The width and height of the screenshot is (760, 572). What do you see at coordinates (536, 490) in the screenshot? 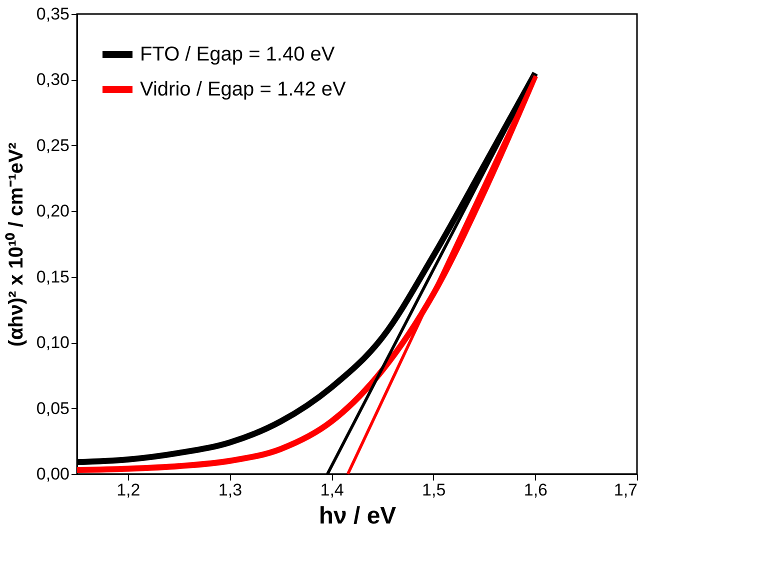
I see `x-tick-label: 1,6` at bounding box center [536, 490].